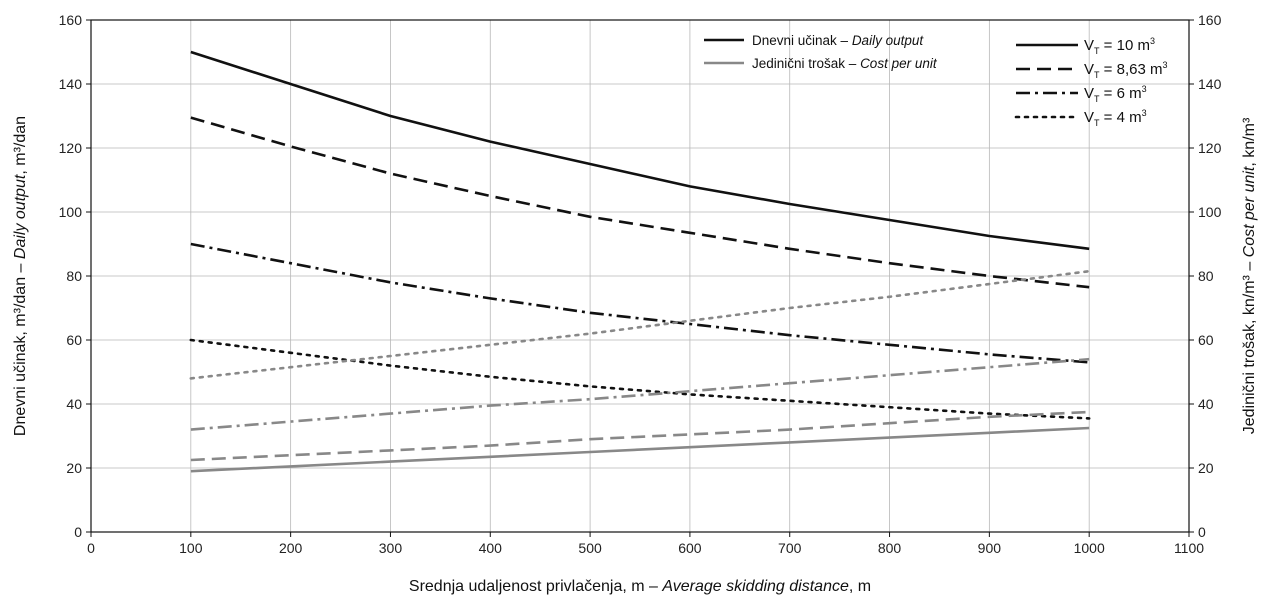  I want to click on y-axis-left-ticks: 0 20 40 60 80 100 120 140 160, so click(75, 276).